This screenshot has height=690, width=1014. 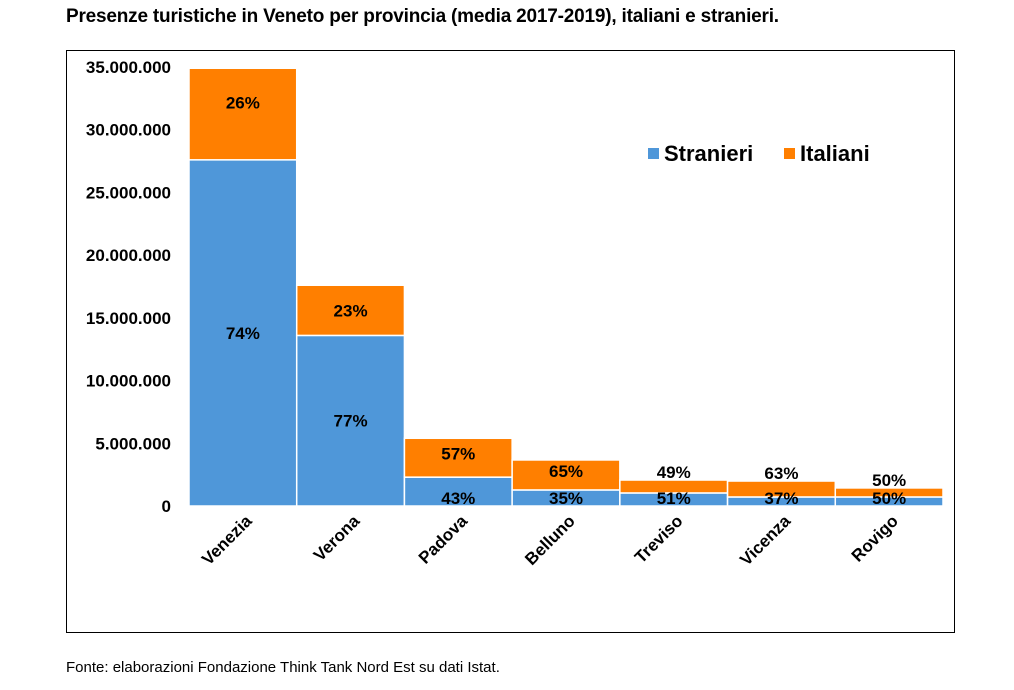 I want to click on data-label-stranieri: 50%, so click(x=889, y=498).